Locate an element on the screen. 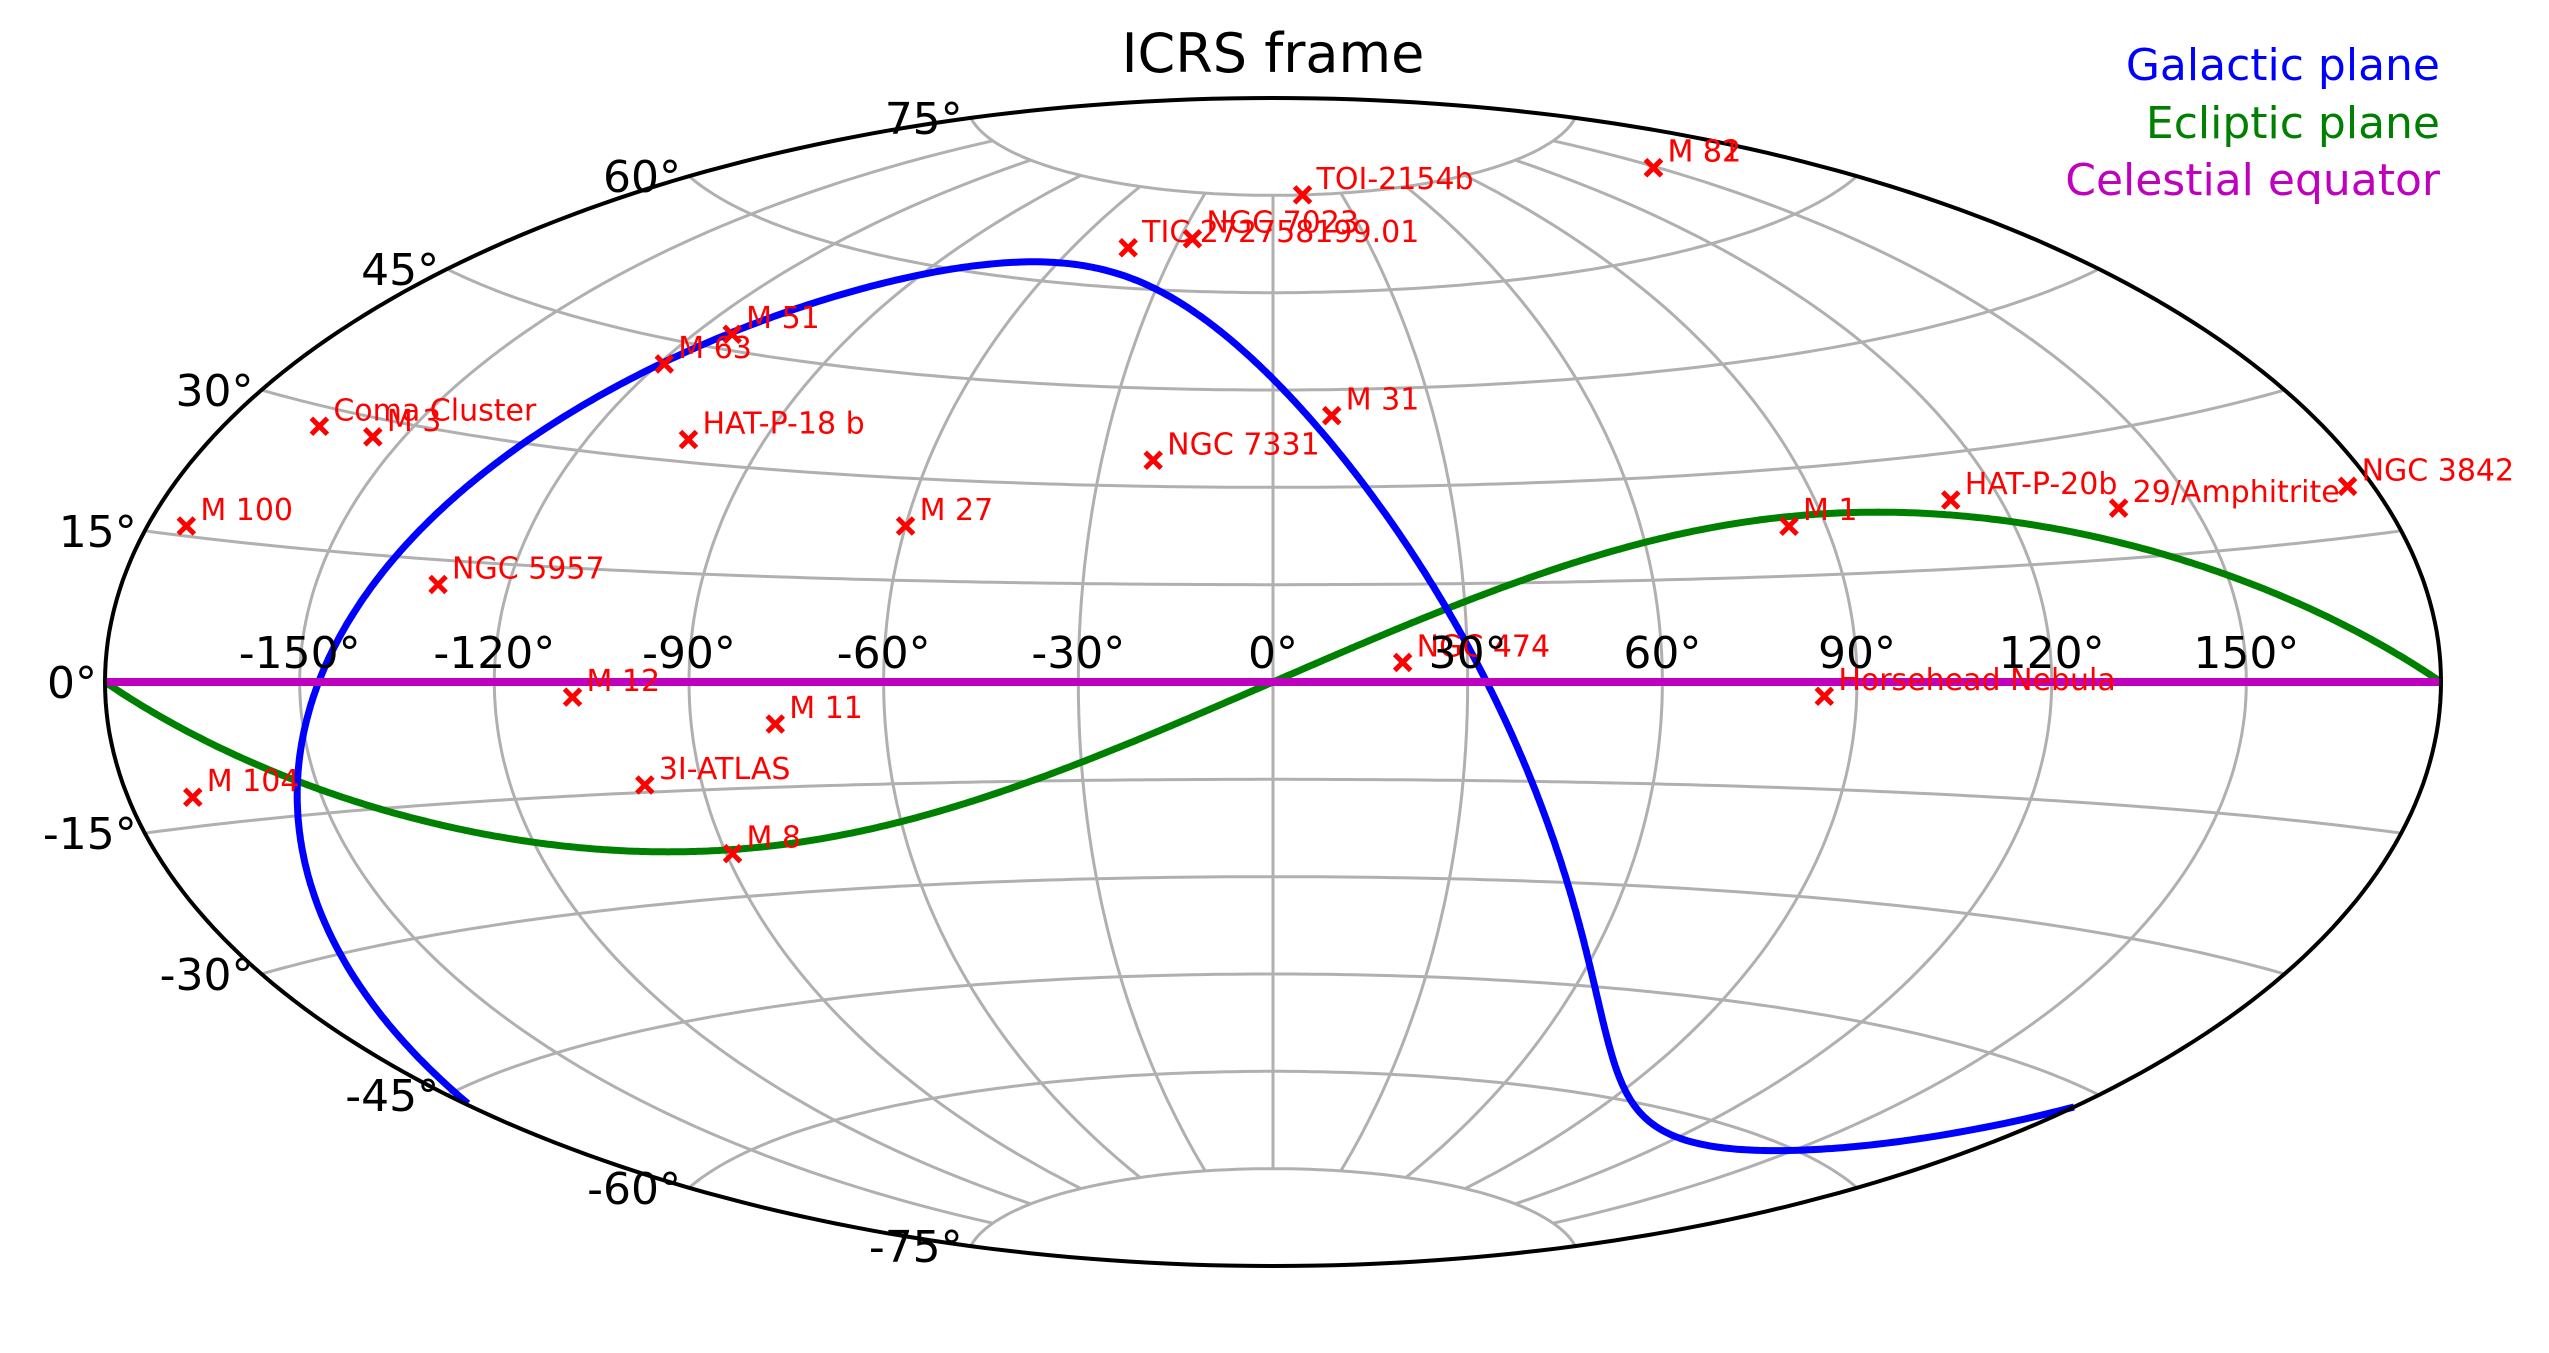 The height and width of the screenshot is (1353, 2549). ecliptic-plane-line is located at coordinates (1857, 597).